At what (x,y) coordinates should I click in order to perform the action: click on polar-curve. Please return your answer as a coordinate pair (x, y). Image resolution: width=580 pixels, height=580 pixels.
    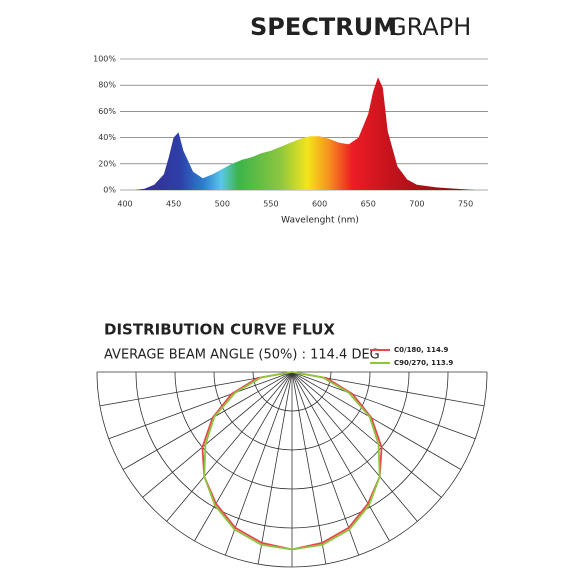
    Looking at the image, I should click on (292, 461).